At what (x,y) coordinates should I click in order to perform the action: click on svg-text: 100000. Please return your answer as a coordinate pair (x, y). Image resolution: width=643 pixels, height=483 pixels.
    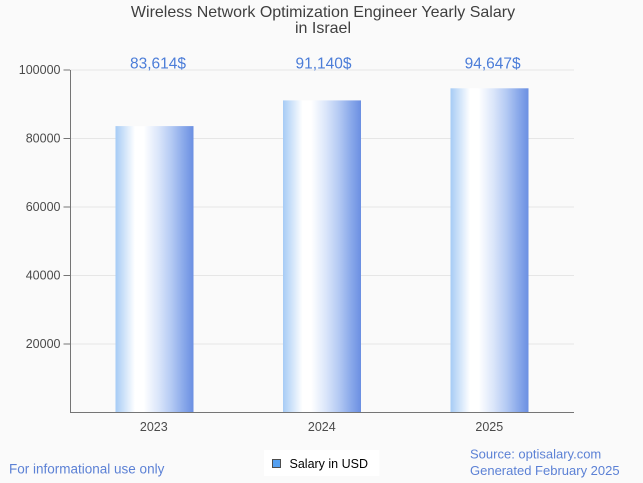
    Looking at the image, I should click on (40, 70).